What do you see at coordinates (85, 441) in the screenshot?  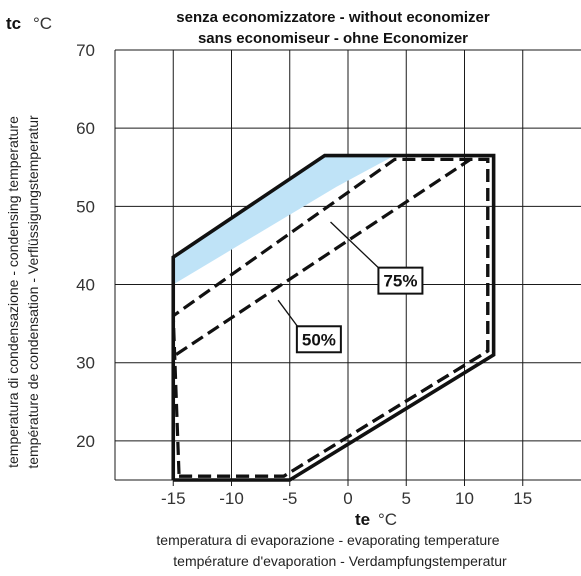 I see `y-tick-label: 20` at bounding box center [85, 441].